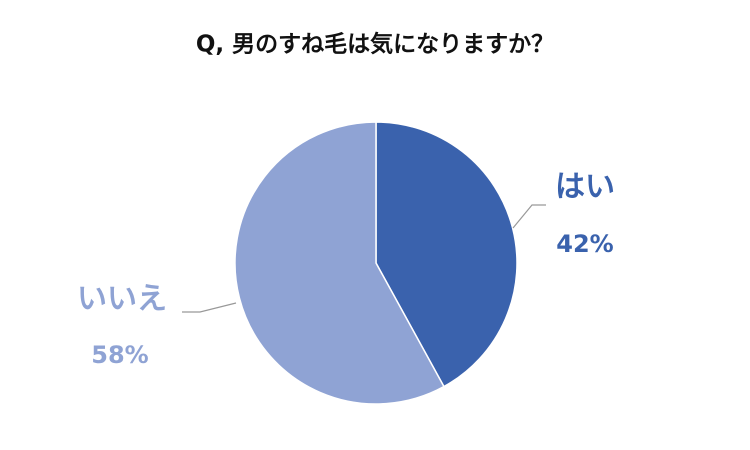  Describe the element at coordinates (375, 44) in the screenshot. I see `chart-title: Q, 男のすね毛は気になりますか？` at that location.